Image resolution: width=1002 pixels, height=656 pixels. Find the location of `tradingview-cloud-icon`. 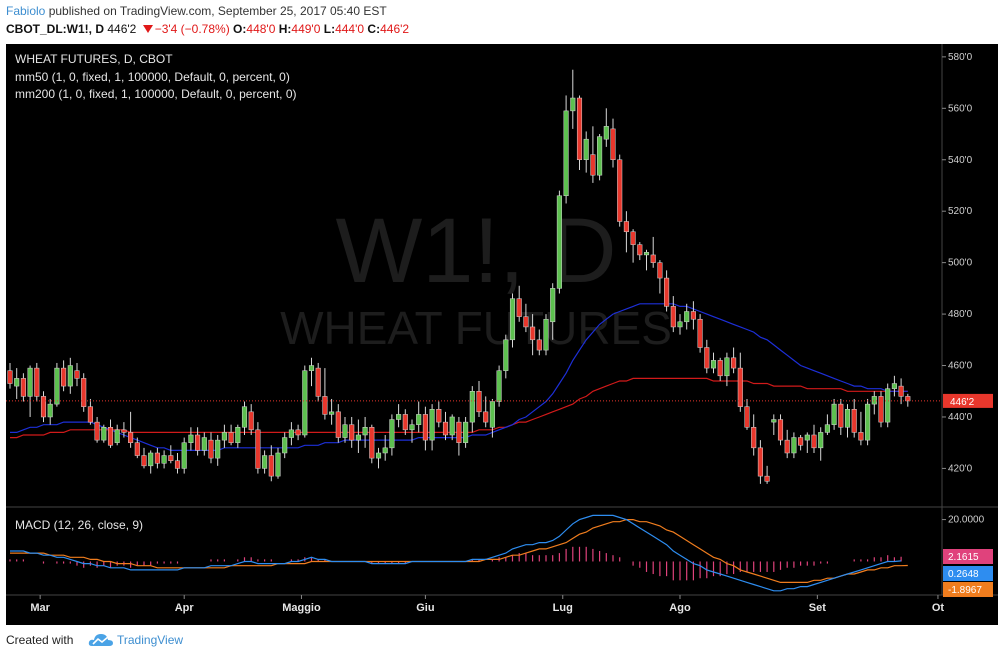

tradingview-cloud-icon is located at coordinates (100, 640).